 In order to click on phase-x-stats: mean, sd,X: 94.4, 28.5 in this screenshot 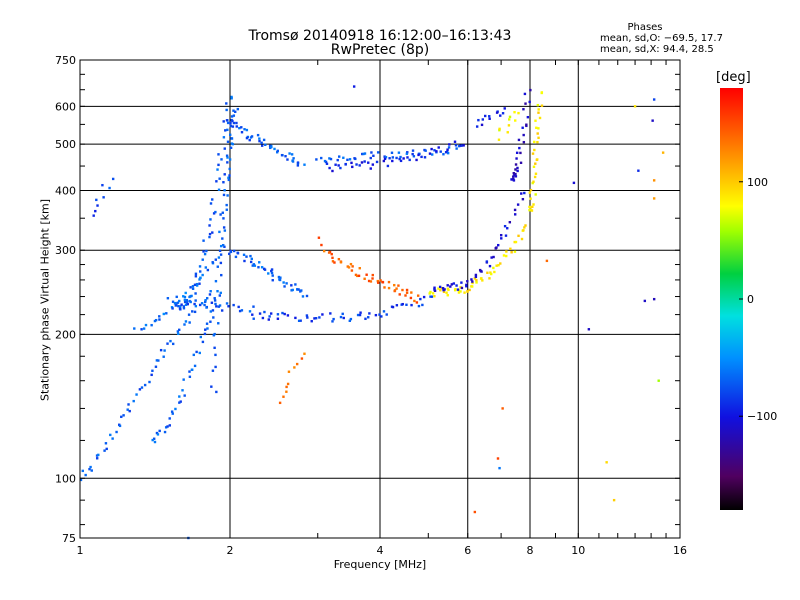, I will do `click(657, 49)`.